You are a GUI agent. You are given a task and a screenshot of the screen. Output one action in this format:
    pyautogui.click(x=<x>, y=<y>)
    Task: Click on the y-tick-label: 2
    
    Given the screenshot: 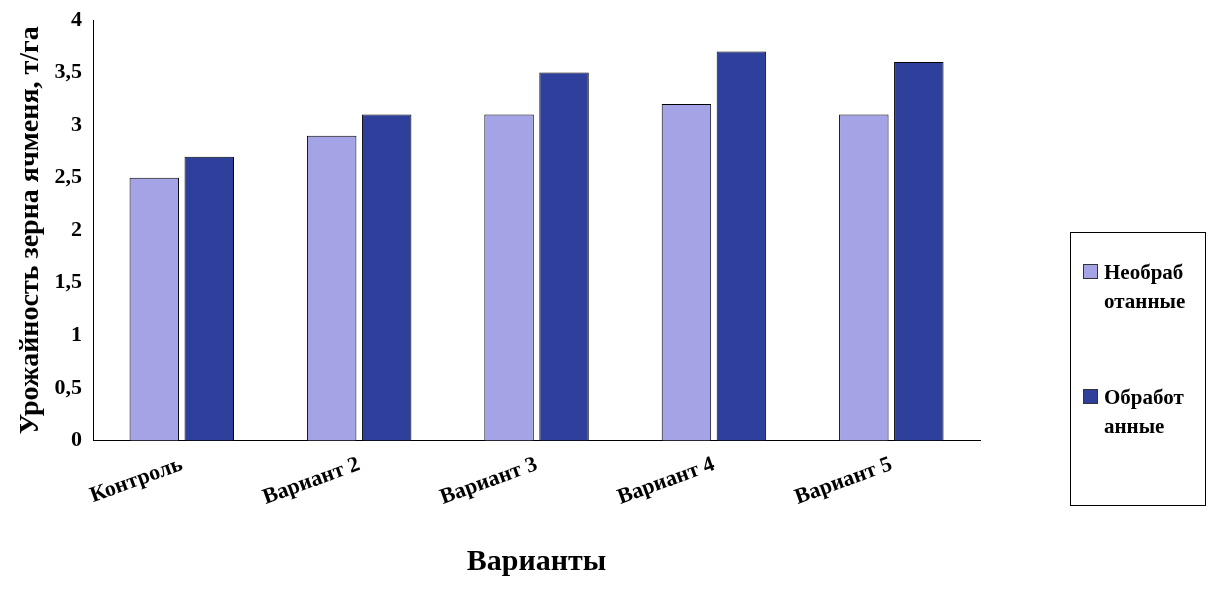 What is the action you would take?
    pyautogui.click(x=77, y=228)
    